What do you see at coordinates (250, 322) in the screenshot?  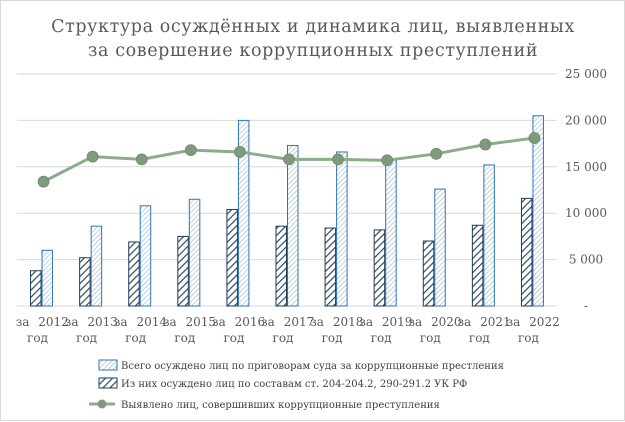 I see `x-category-year: 2016` at bounding box center [250, 322].